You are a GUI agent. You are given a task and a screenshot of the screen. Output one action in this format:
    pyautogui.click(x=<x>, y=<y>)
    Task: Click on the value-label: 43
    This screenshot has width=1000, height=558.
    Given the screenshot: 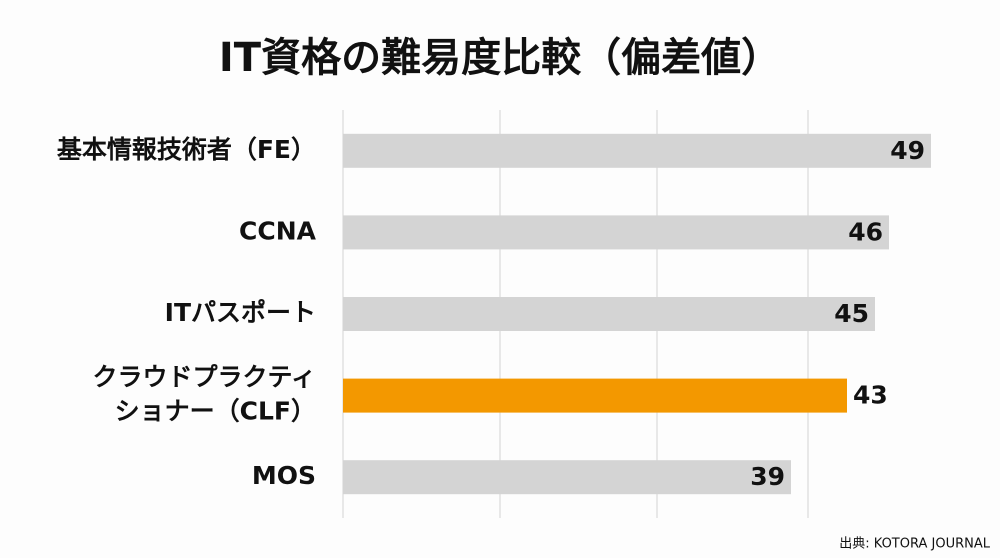 What is the action you would take?
    pyautogui.click(x=870, y=395)
    